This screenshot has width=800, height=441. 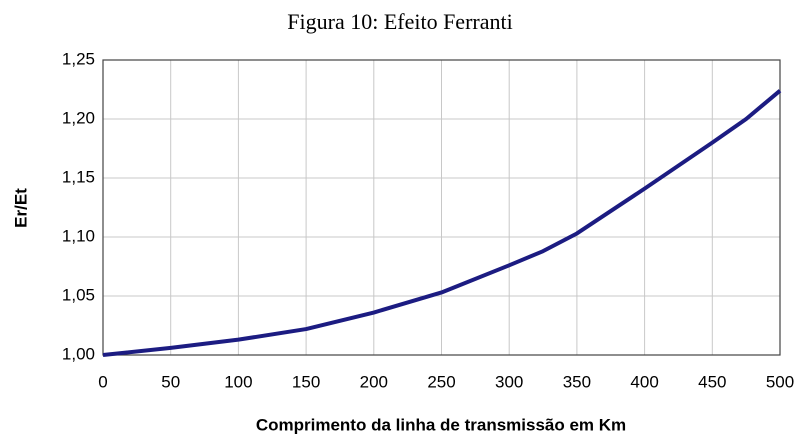 What do you see at coordinates (78, 117) in the screenshot?
I see `y-tick-label: 1,20` at bounding box center [78, 117].